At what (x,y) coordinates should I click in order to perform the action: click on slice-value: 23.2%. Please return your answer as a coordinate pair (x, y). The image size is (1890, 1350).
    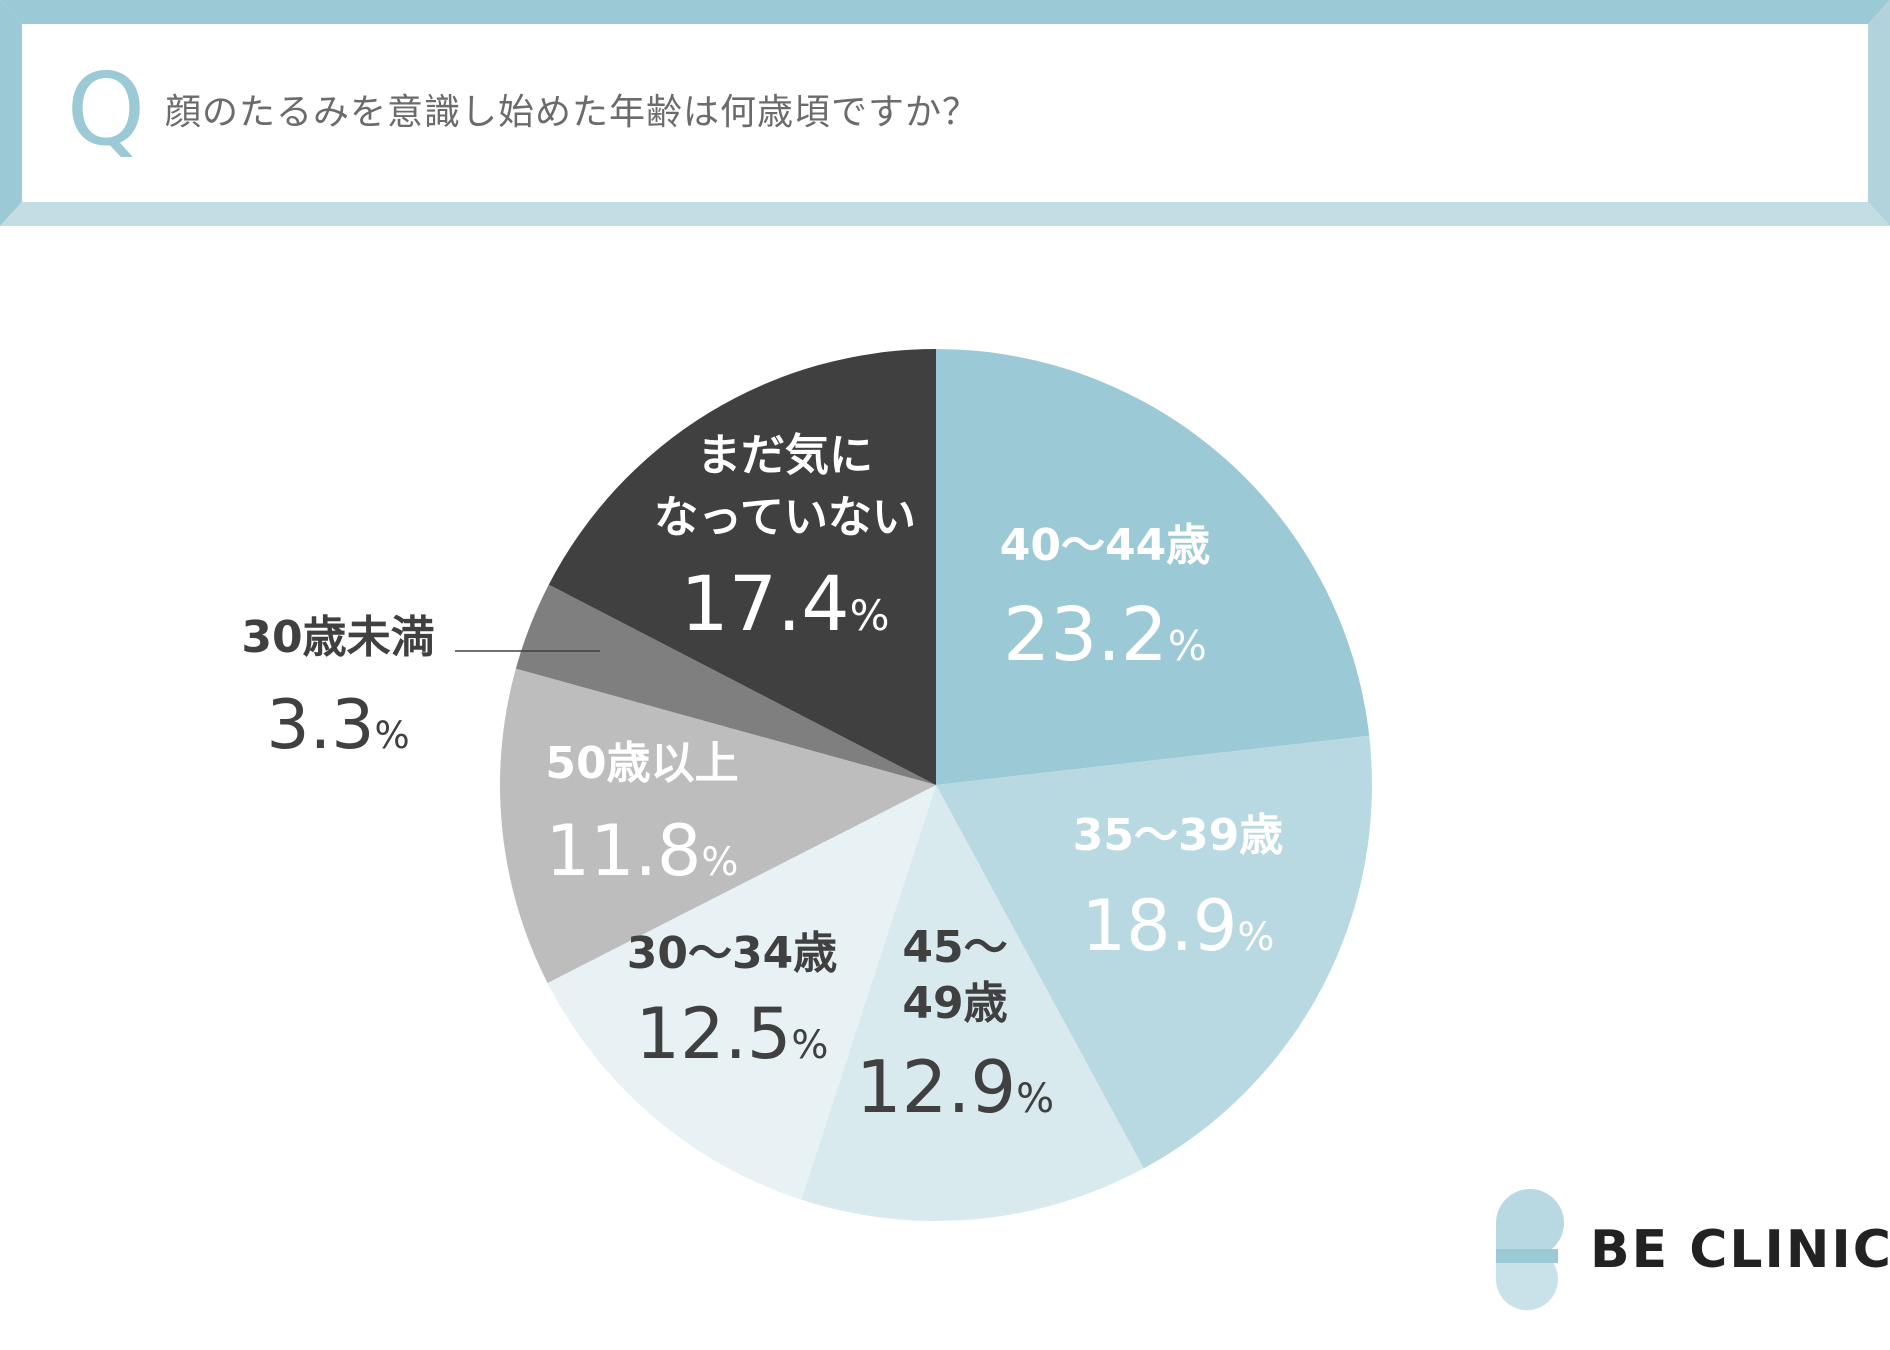
    Looking at the image, I should click on (1105, 635).